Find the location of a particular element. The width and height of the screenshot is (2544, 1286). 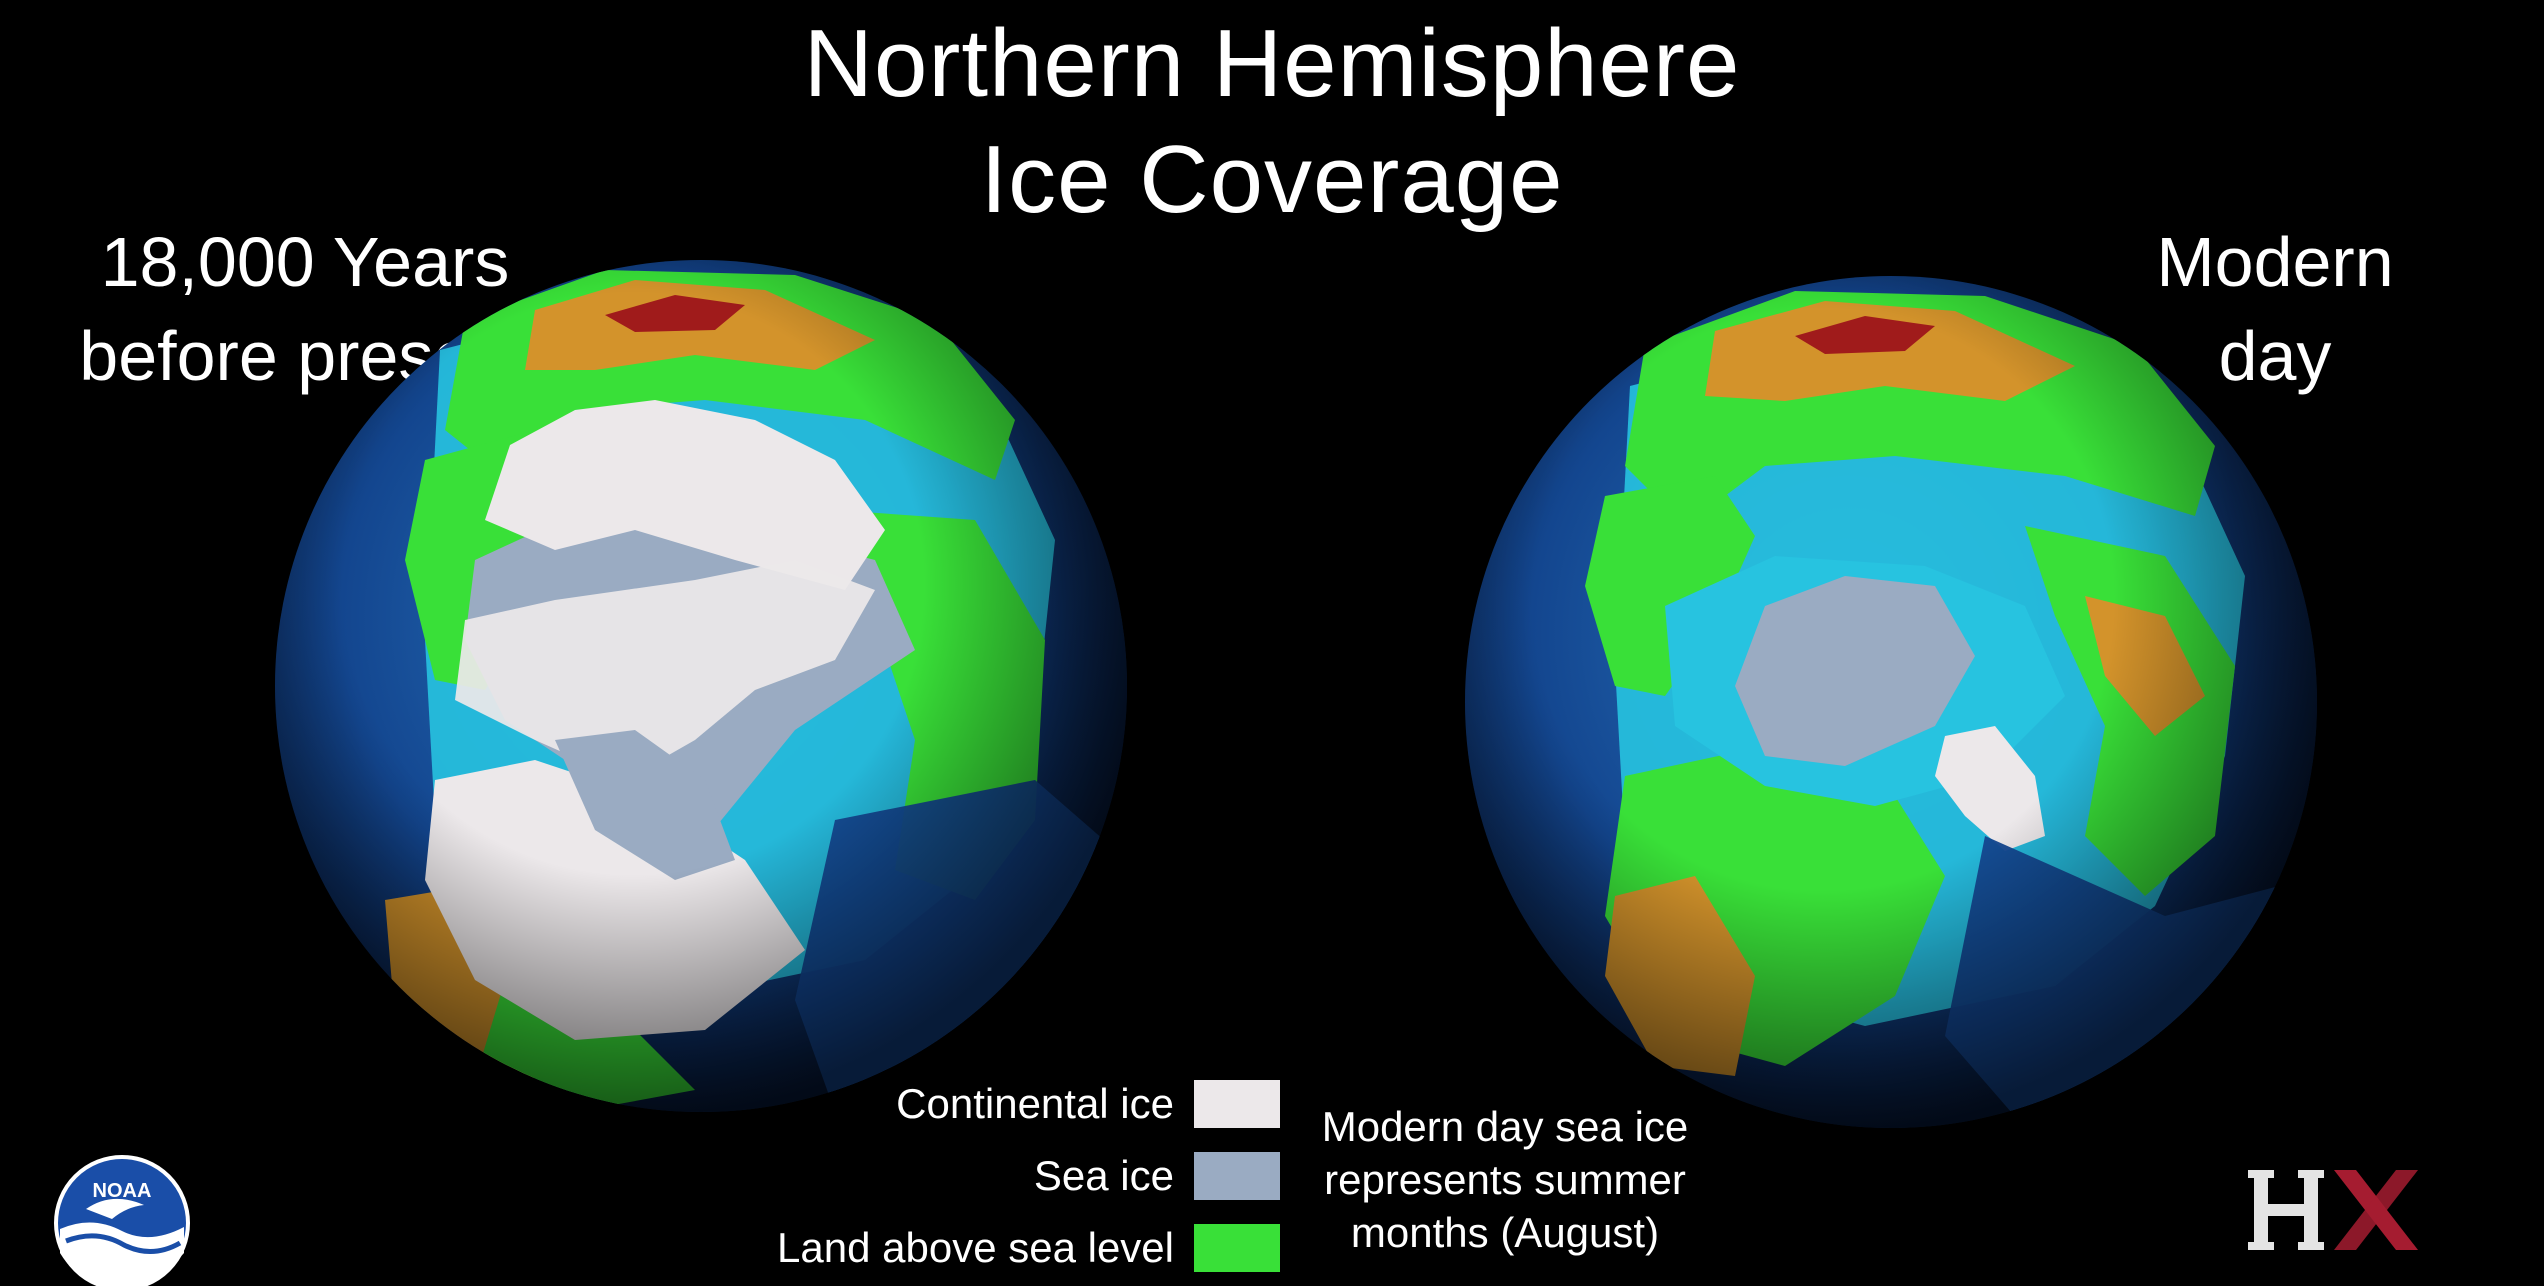

note-line-1: Modern day sea ice is located at coordinates (1505, 1126).